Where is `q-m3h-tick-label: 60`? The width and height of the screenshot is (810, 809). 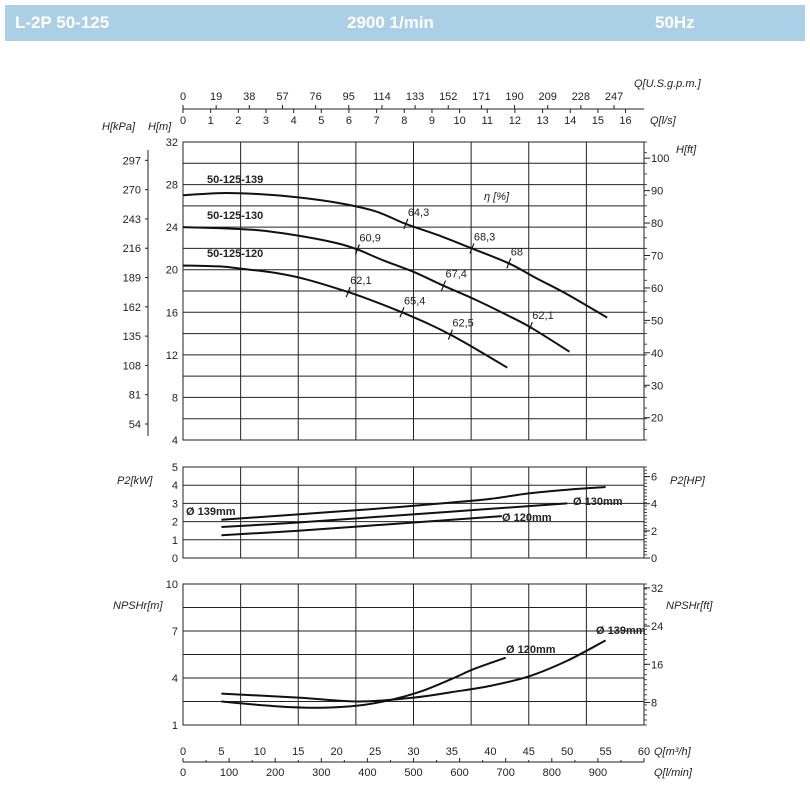
q-m3h-tick-label: 60 is located at coordinates (644, 752).